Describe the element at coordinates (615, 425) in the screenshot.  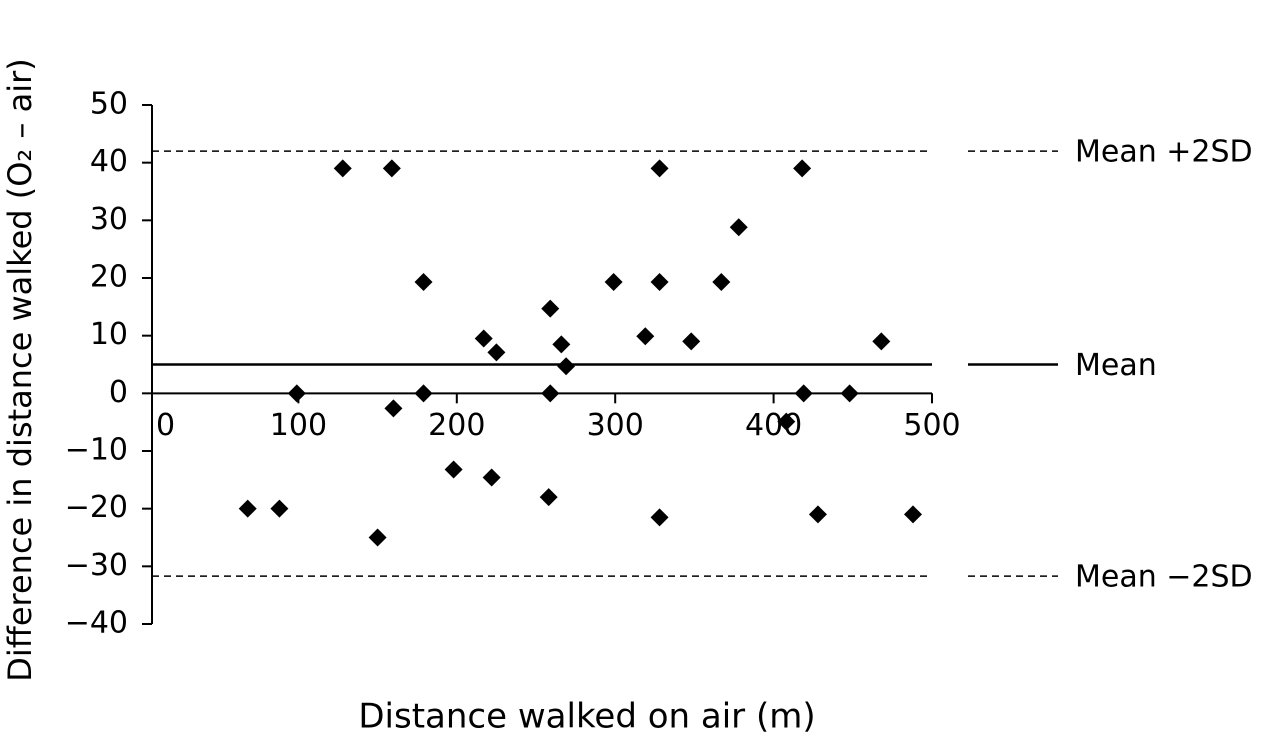
I see `x-tick-label: 300` at that location.